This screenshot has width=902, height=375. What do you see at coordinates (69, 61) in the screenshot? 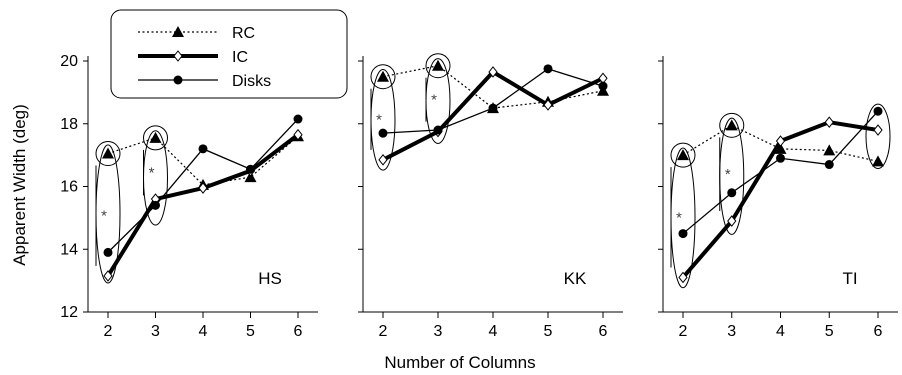
I see `y-tick-label: 20` at bounding box center [69, 61].